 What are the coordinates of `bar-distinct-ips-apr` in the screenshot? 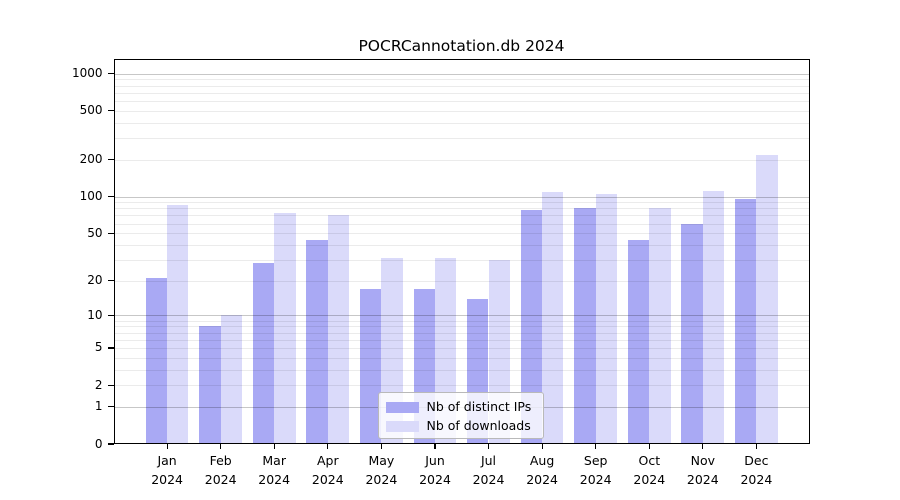 It's located at (317, 341).